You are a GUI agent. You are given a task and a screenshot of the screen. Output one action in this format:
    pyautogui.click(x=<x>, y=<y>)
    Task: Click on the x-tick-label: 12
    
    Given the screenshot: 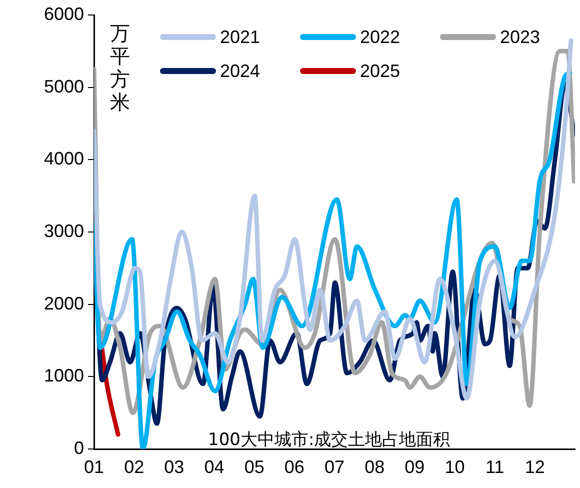 What is the action you would take?
    pyautogui.click(x=534, y=466)
    